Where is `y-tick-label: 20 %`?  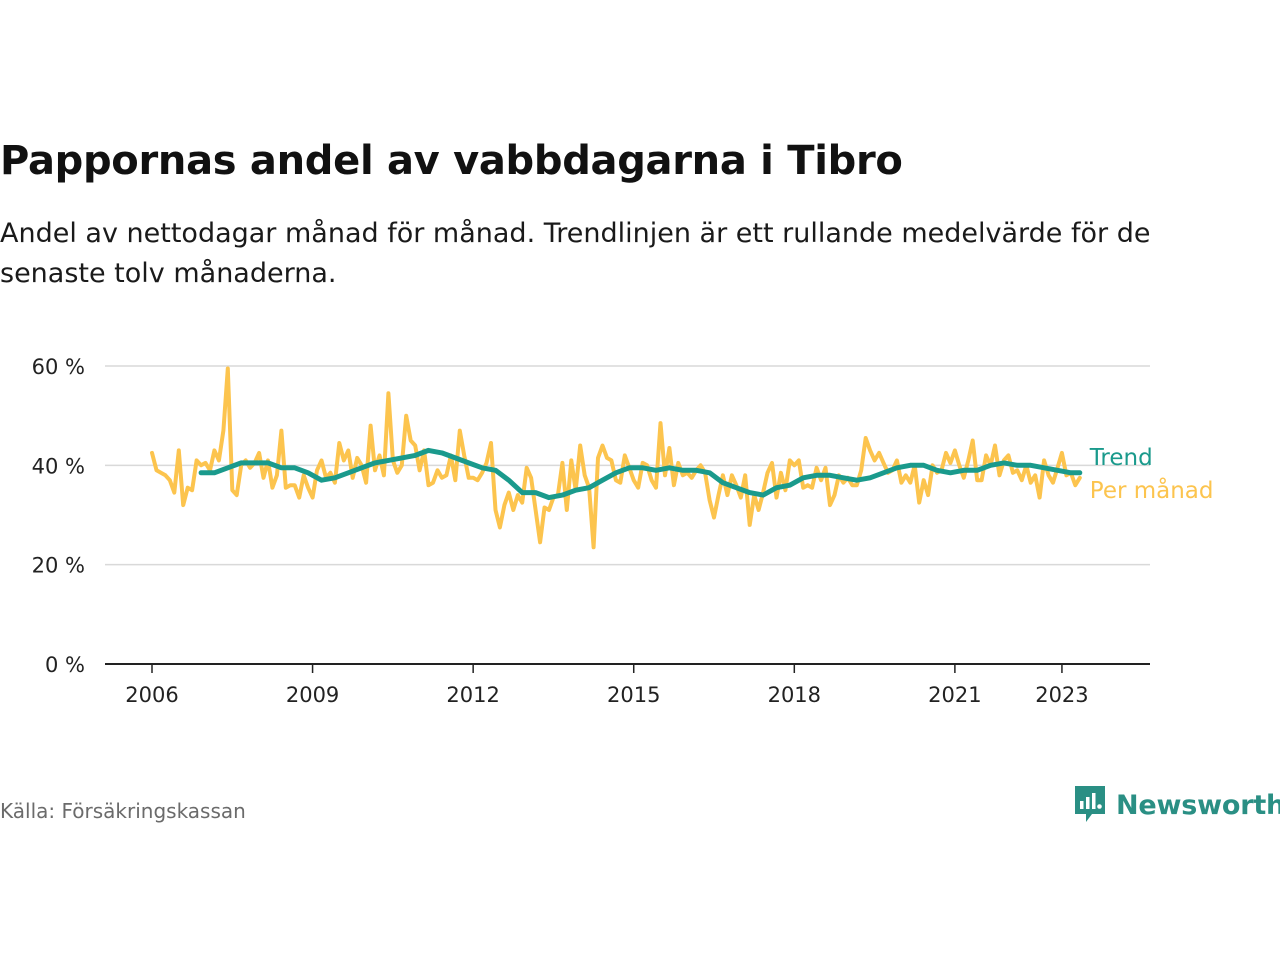 y-tick-label: 20 % is located at coordinates (58, 566).